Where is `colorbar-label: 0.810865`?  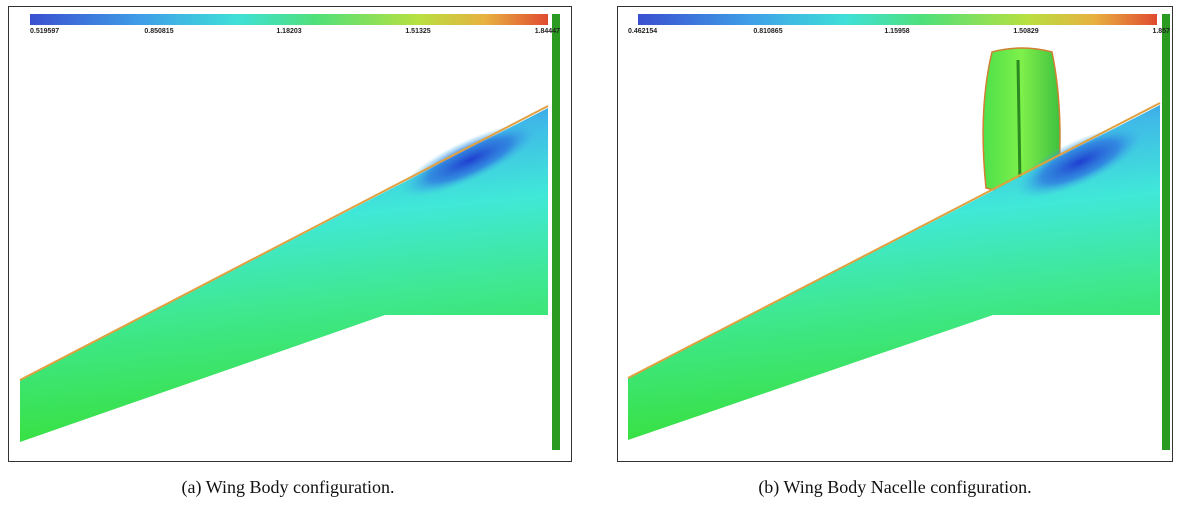
colorbar-label: 0.810865 is located at coordinates (767, 31).